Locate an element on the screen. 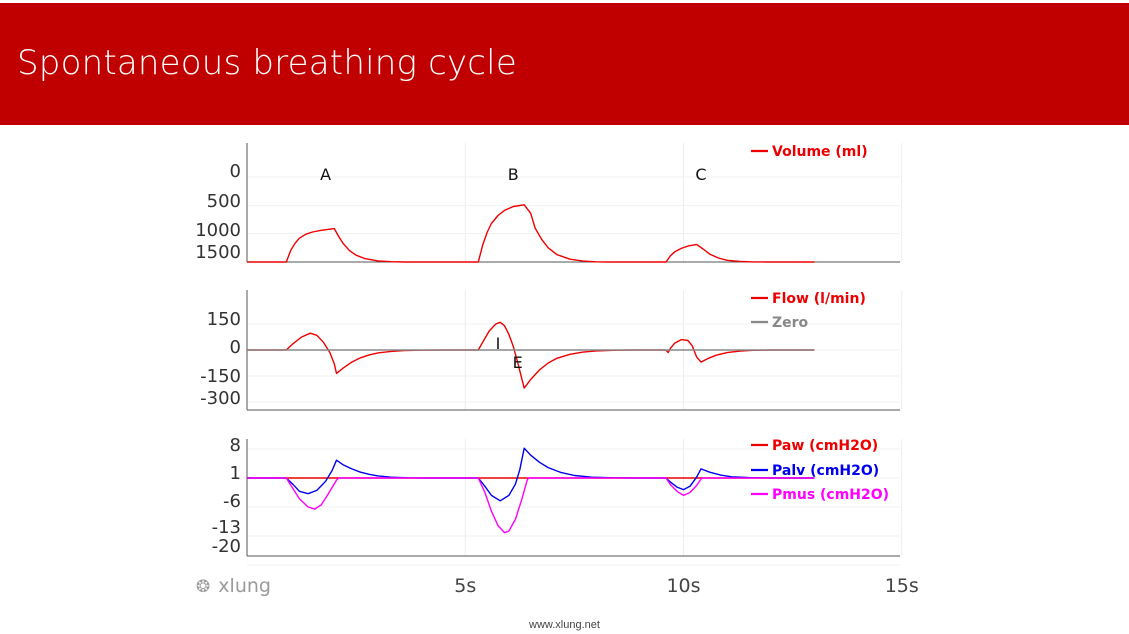 This screenshot has height=634, width=1129. panel3-legend-label-pmus-cmh2o: Pmus (cmH2O) is located at coordinates (830, 495).